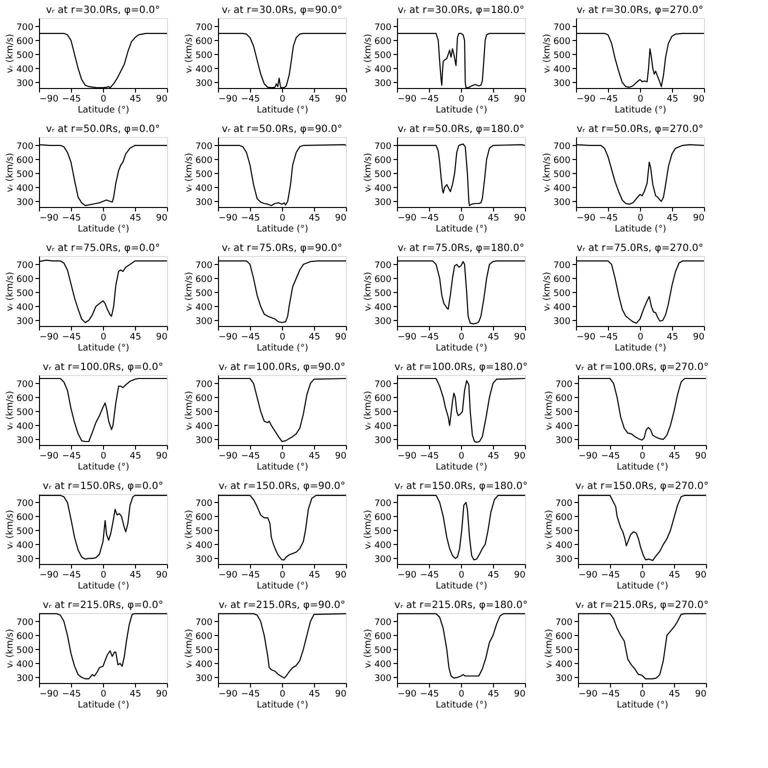  What do you see at coordinates (461, 367) in the screenshot?
I see `chart-title: vᵣ at r=100.0Rs, φ=180.0°` at bounding box center [461, 367].